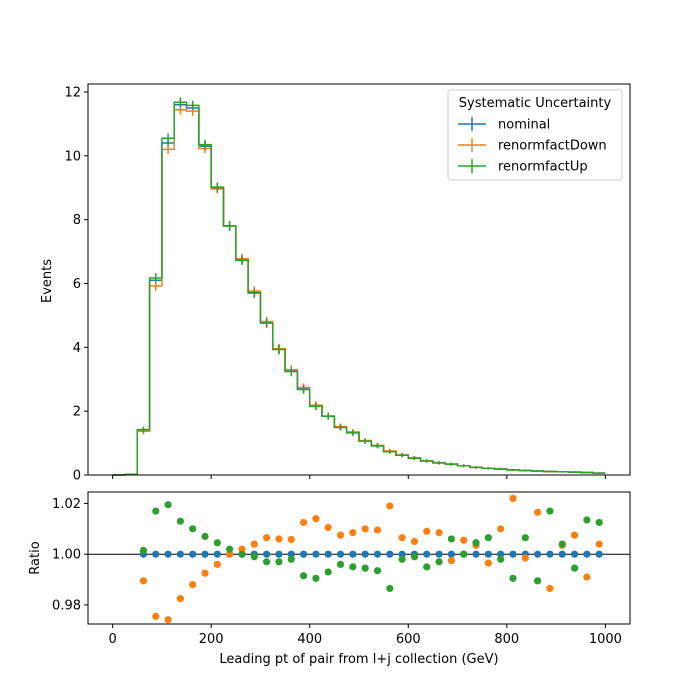 The image size is (700, 700). I want to click on legend-frame, so click(535, 135).